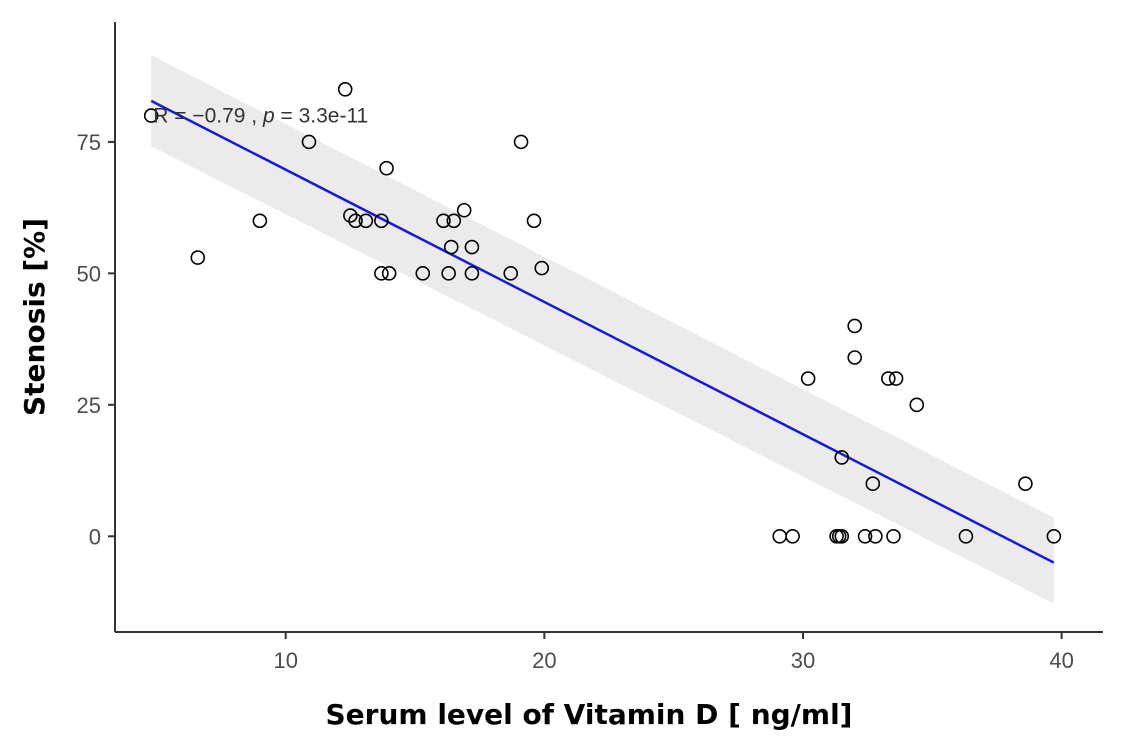  What do you see at coordinates (199, 116) in the screenshot?
I see `correlation-r: R = −0.79` at bounding box center [199, 116].